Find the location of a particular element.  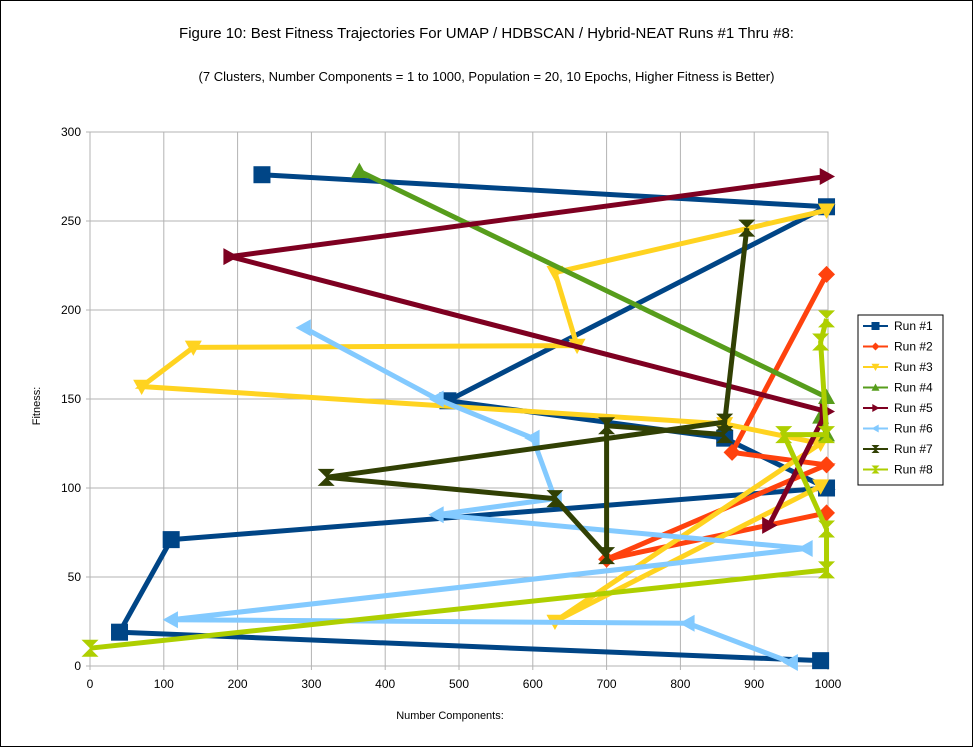

x-tick-label: 700 is located at coordinates (607, 684).